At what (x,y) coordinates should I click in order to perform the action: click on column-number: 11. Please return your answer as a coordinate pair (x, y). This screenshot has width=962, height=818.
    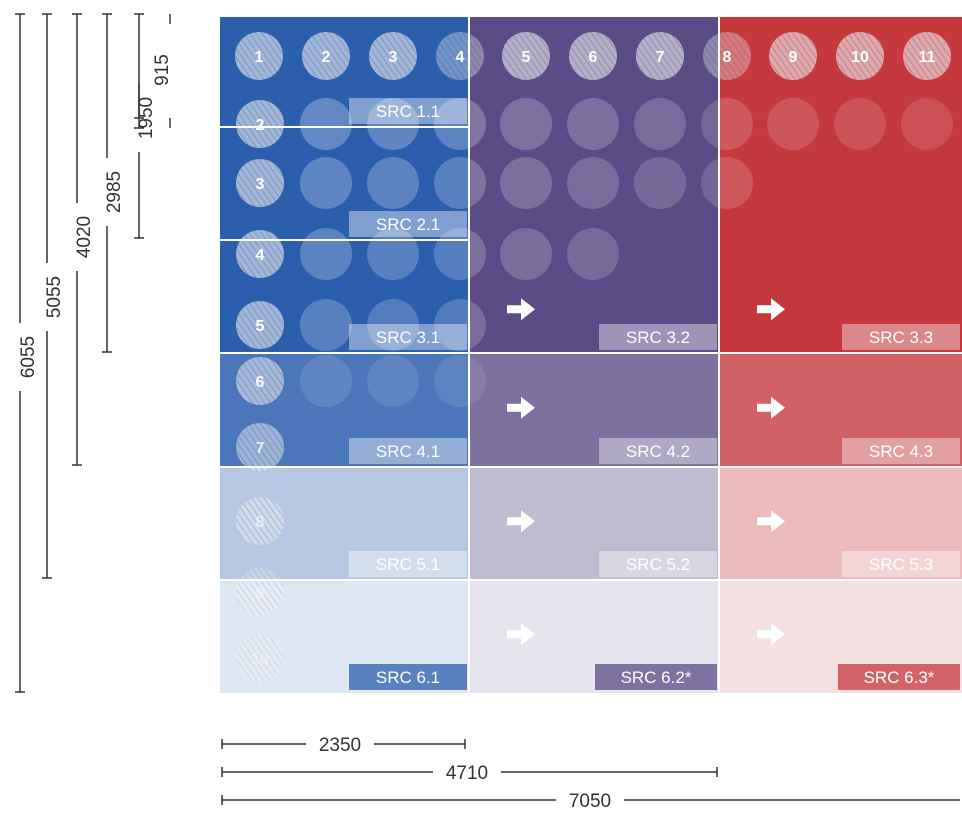
    Looking at the image, I should click on (927, 57).